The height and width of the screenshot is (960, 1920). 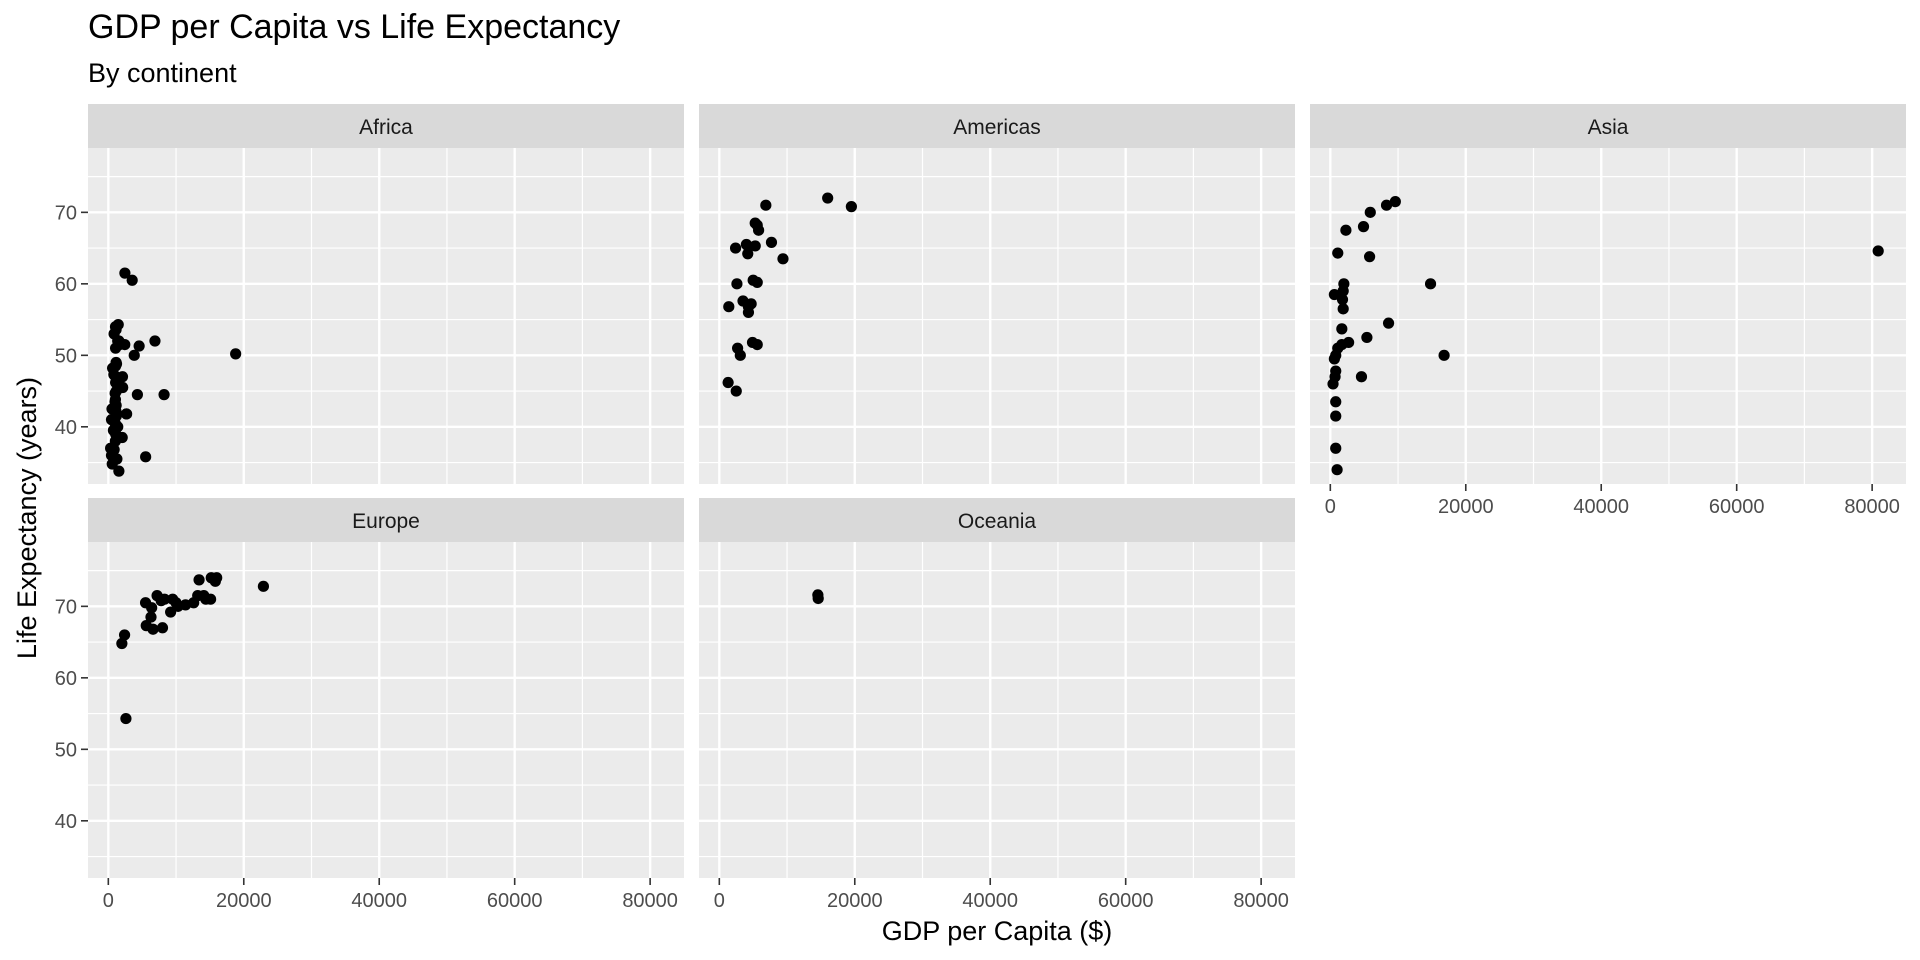 What do you see at coordinates (997, 126) in the screenshot?
I see `strip-americas` at bounding box center [997, 126].